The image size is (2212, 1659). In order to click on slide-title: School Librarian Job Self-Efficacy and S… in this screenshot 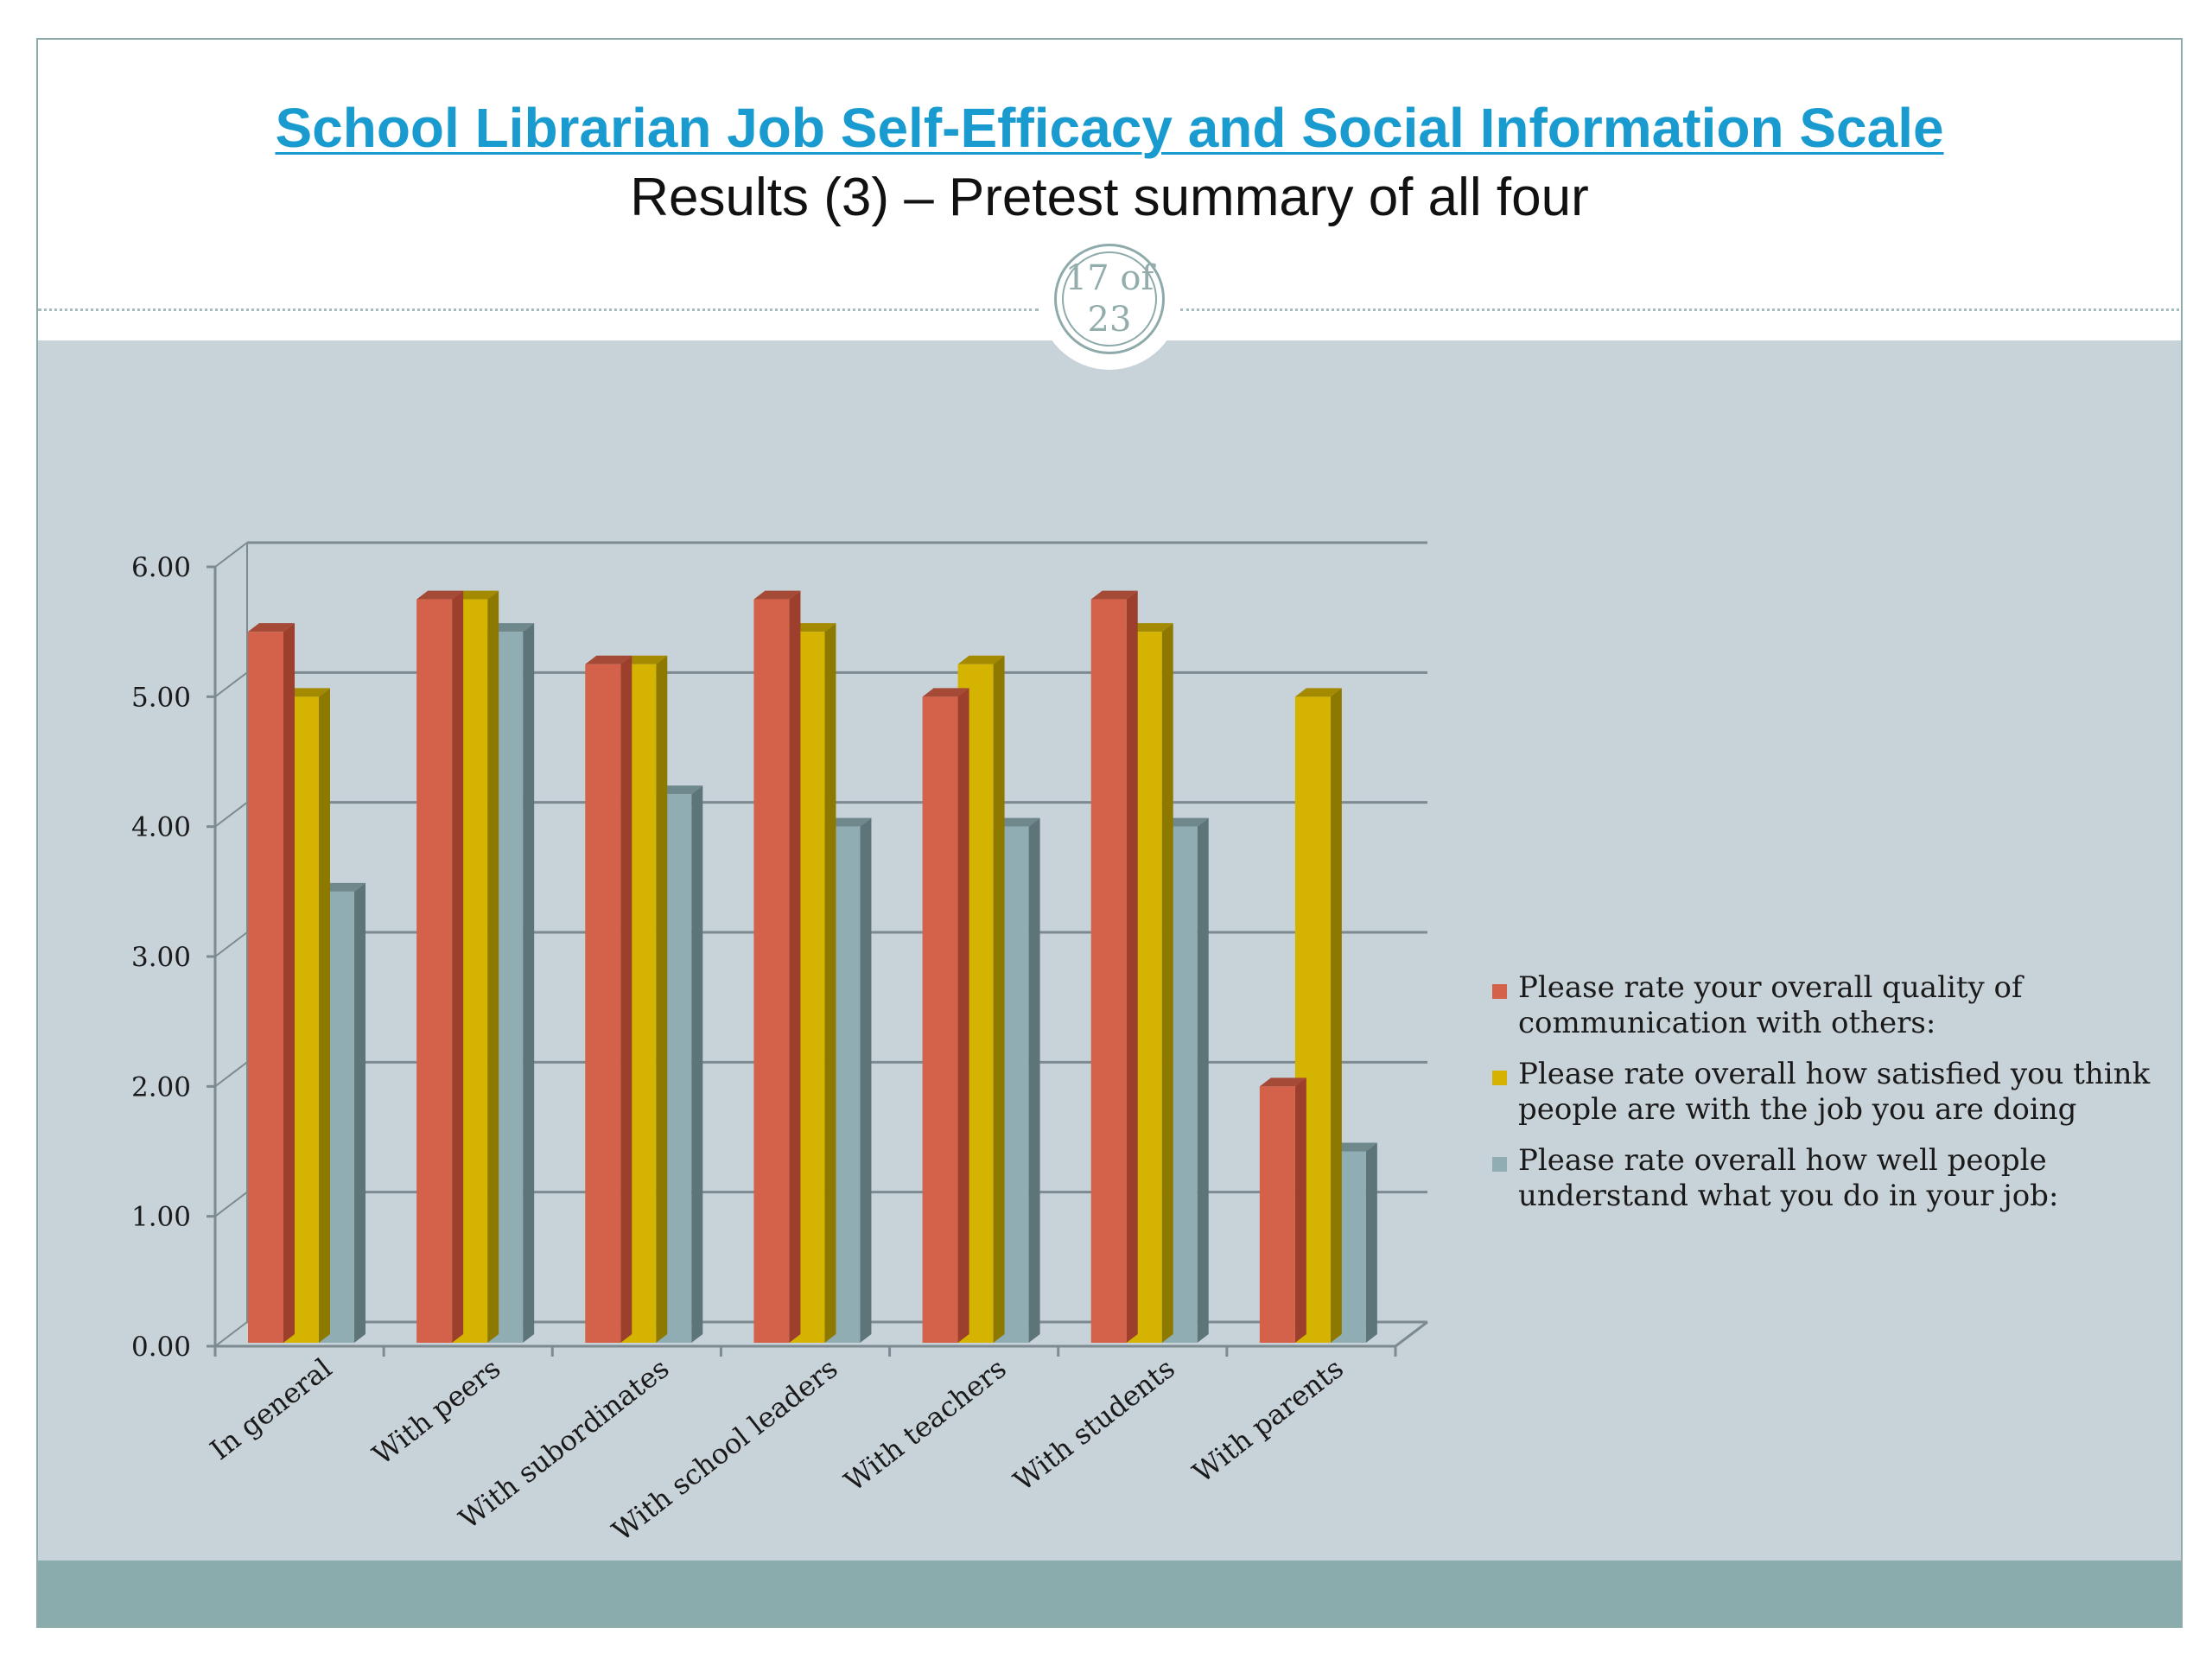, I will do `click(1109, 128)`.